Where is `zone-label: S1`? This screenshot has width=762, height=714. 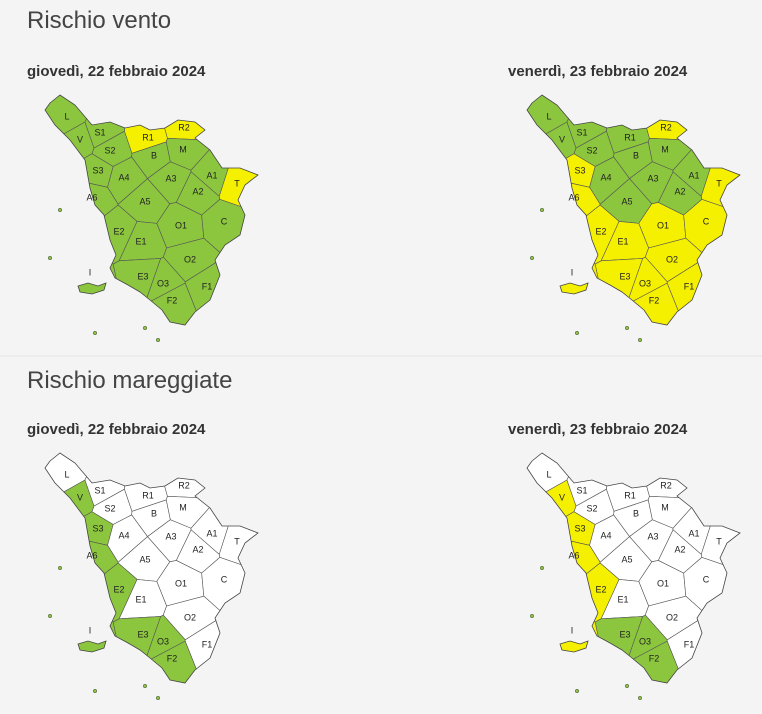 zone-label: S1 is located at coordinates (99, 132).